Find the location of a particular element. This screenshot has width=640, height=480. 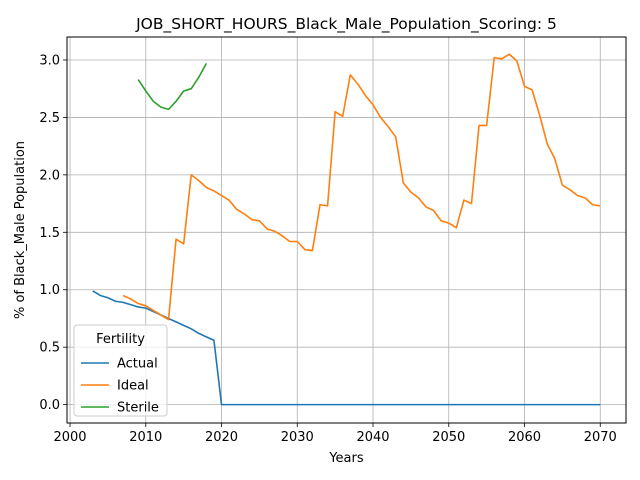

legend: Fertility Actual Ideal Sterile is located at coordinates (120, 370).